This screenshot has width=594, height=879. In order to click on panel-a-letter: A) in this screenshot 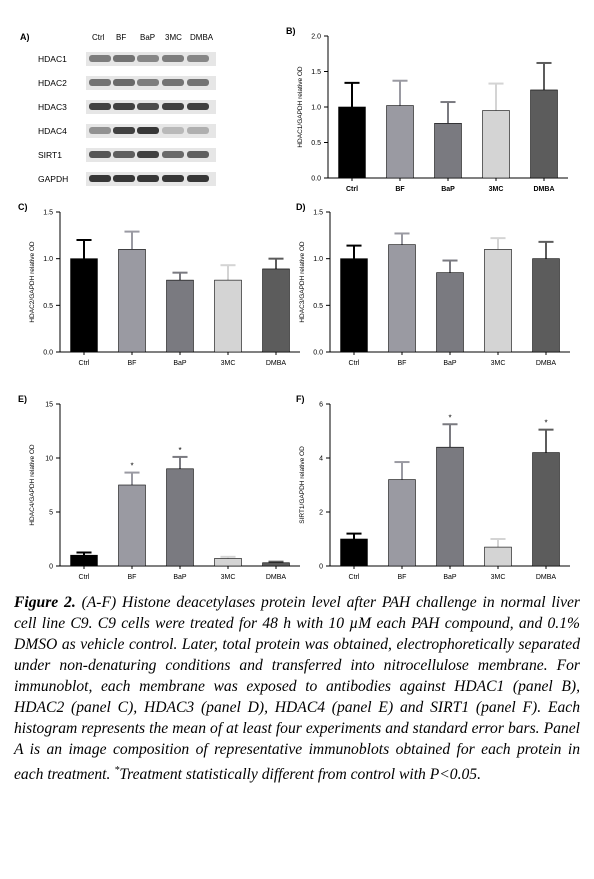, I will do `click(25, 37)`.